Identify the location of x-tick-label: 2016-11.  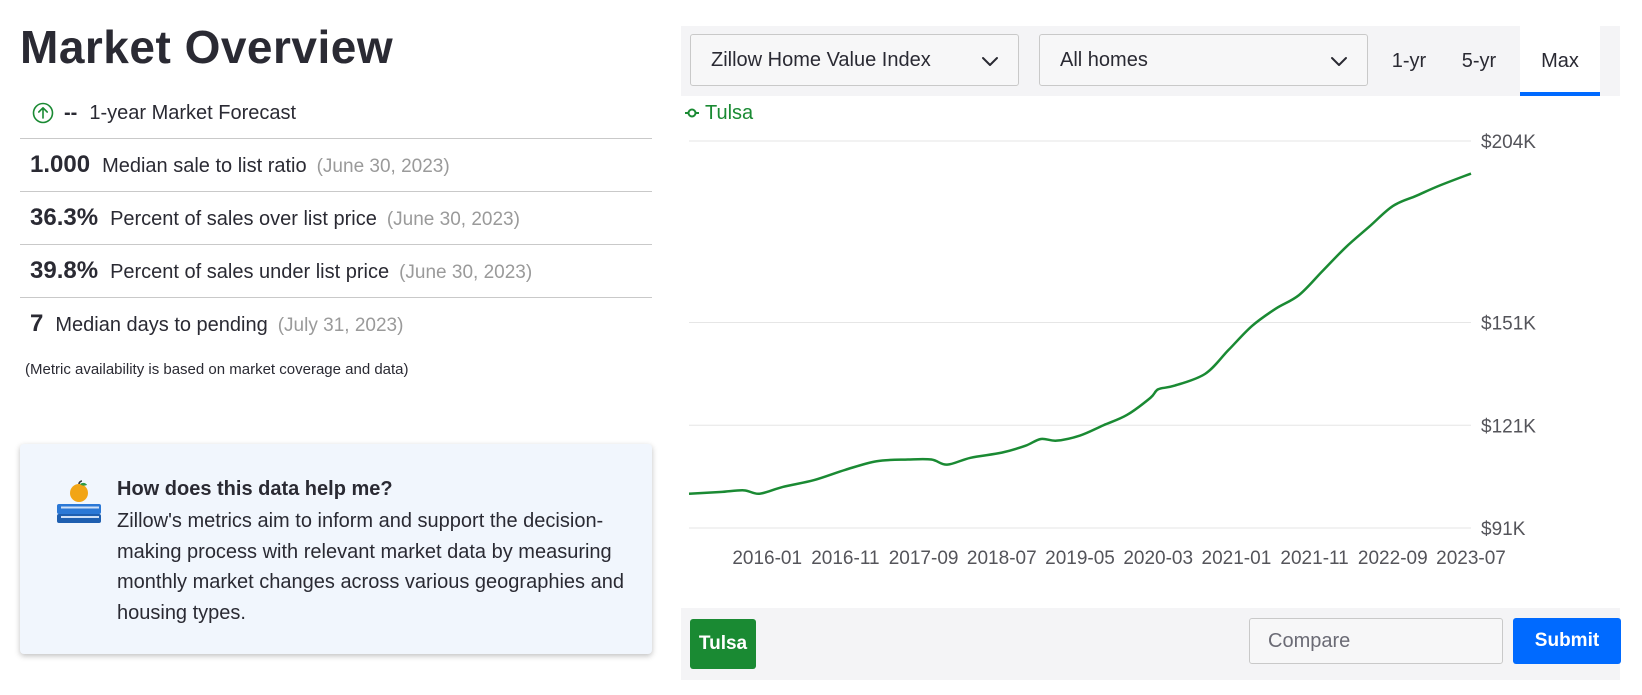
(845, 558).